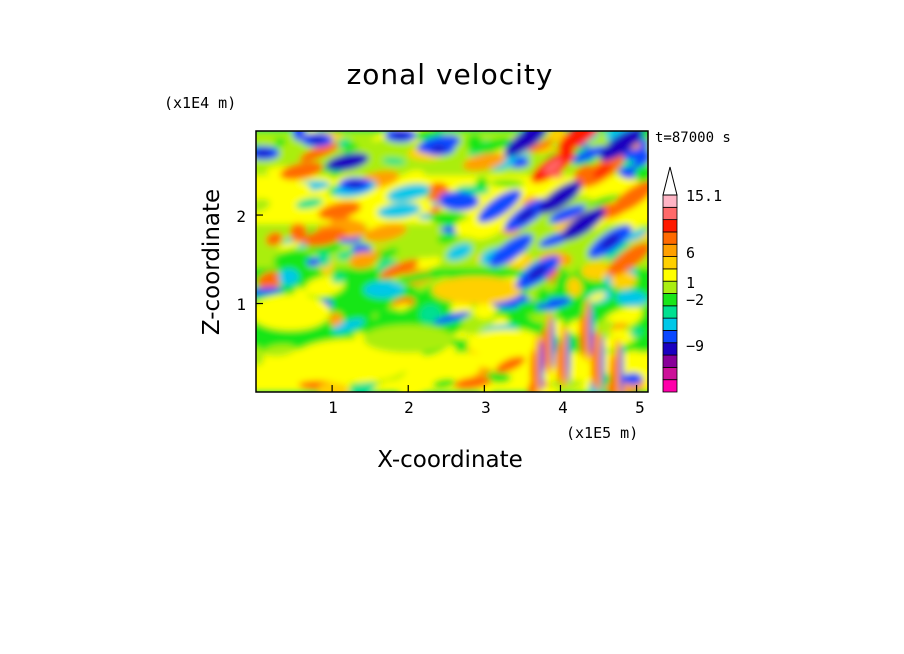 The image size is (904, 654). What do you see at coordinates (693, 138) in the screenshot?
I see `time-label: t=87000 s` at bounding box center [693, 138].